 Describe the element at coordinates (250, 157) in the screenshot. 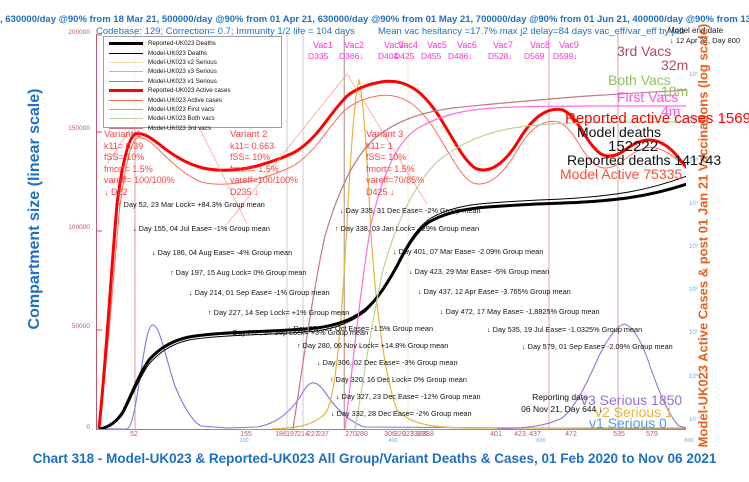

I see `variant-2-fss: fSS= 10%` at that location.